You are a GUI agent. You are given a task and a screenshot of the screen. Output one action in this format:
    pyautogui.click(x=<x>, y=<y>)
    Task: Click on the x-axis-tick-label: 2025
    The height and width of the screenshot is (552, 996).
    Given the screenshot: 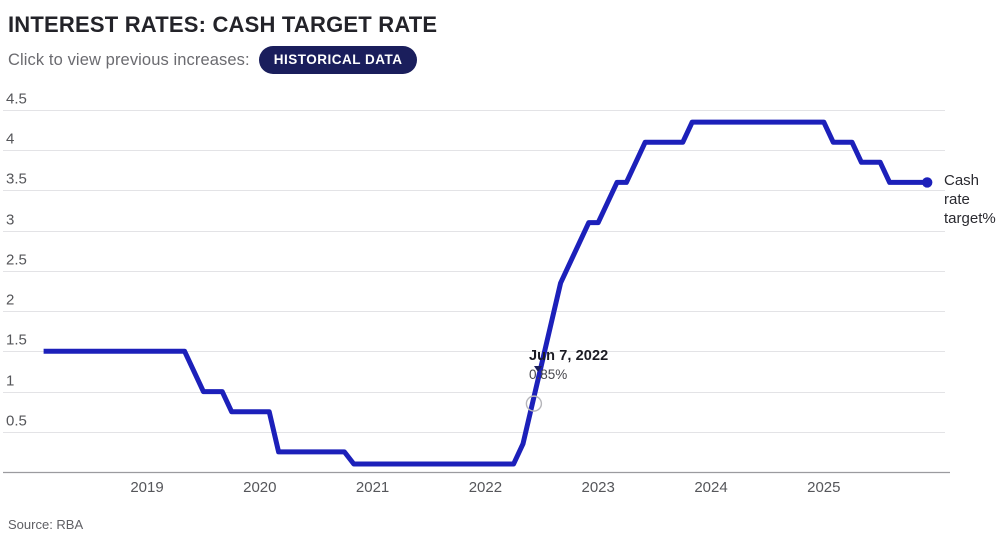 What is the action you would take?
    pyautogui.click(x=823, y=487)
    